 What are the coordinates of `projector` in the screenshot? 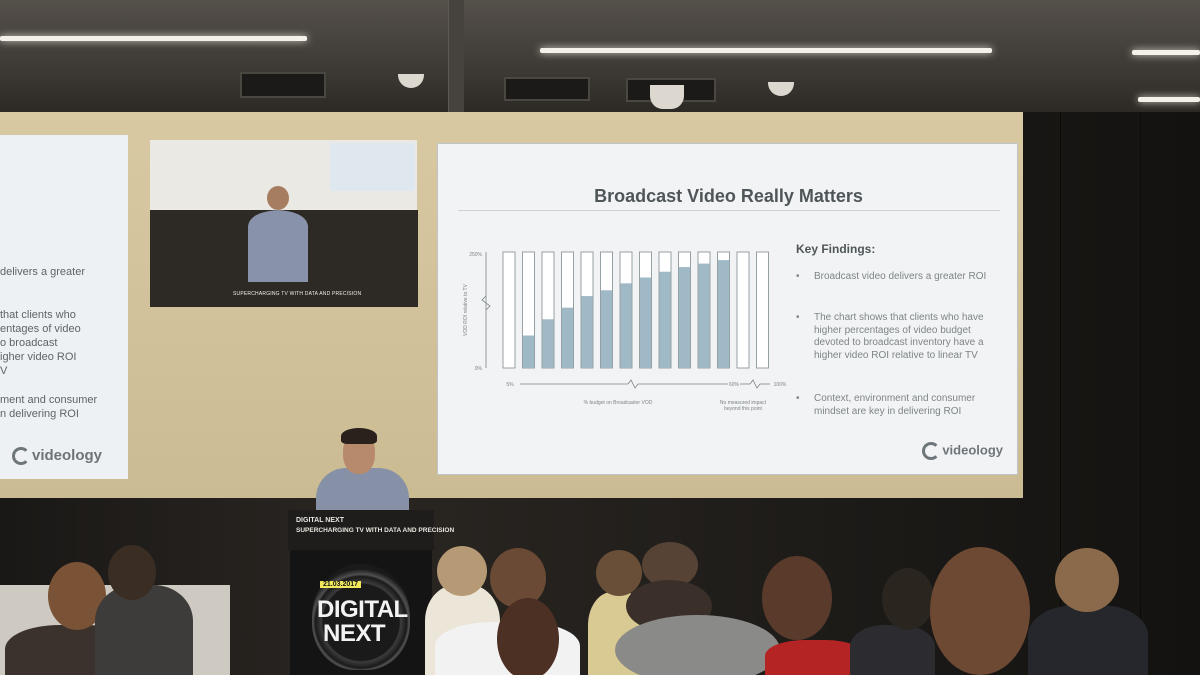 It's located at (667, 97).